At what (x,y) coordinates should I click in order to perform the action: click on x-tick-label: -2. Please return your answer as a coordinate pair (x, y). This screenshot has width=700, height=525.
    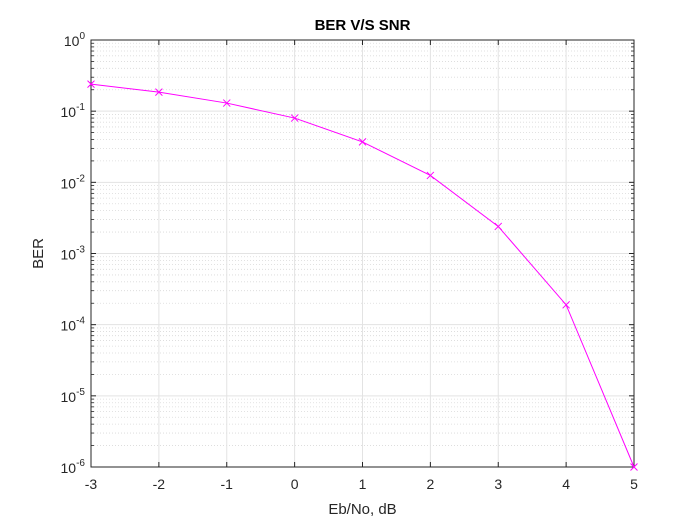
    Looking at the image, I should click on (159, 484).